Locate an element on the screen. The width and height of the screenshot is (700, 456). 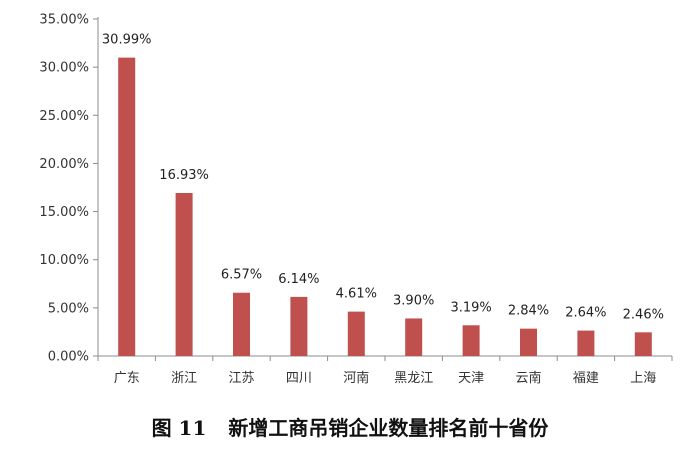
data-label: 30.99% is located at coordinates (127, 40).